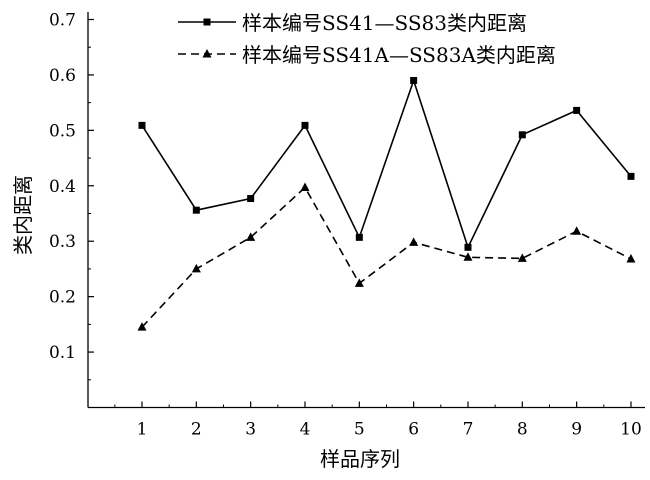 The width and height of the screenshot is (650, 480). Describe the element at coordinates (62, 242) in the screenshot. I see `y-tick-label: 0.3` at that location.